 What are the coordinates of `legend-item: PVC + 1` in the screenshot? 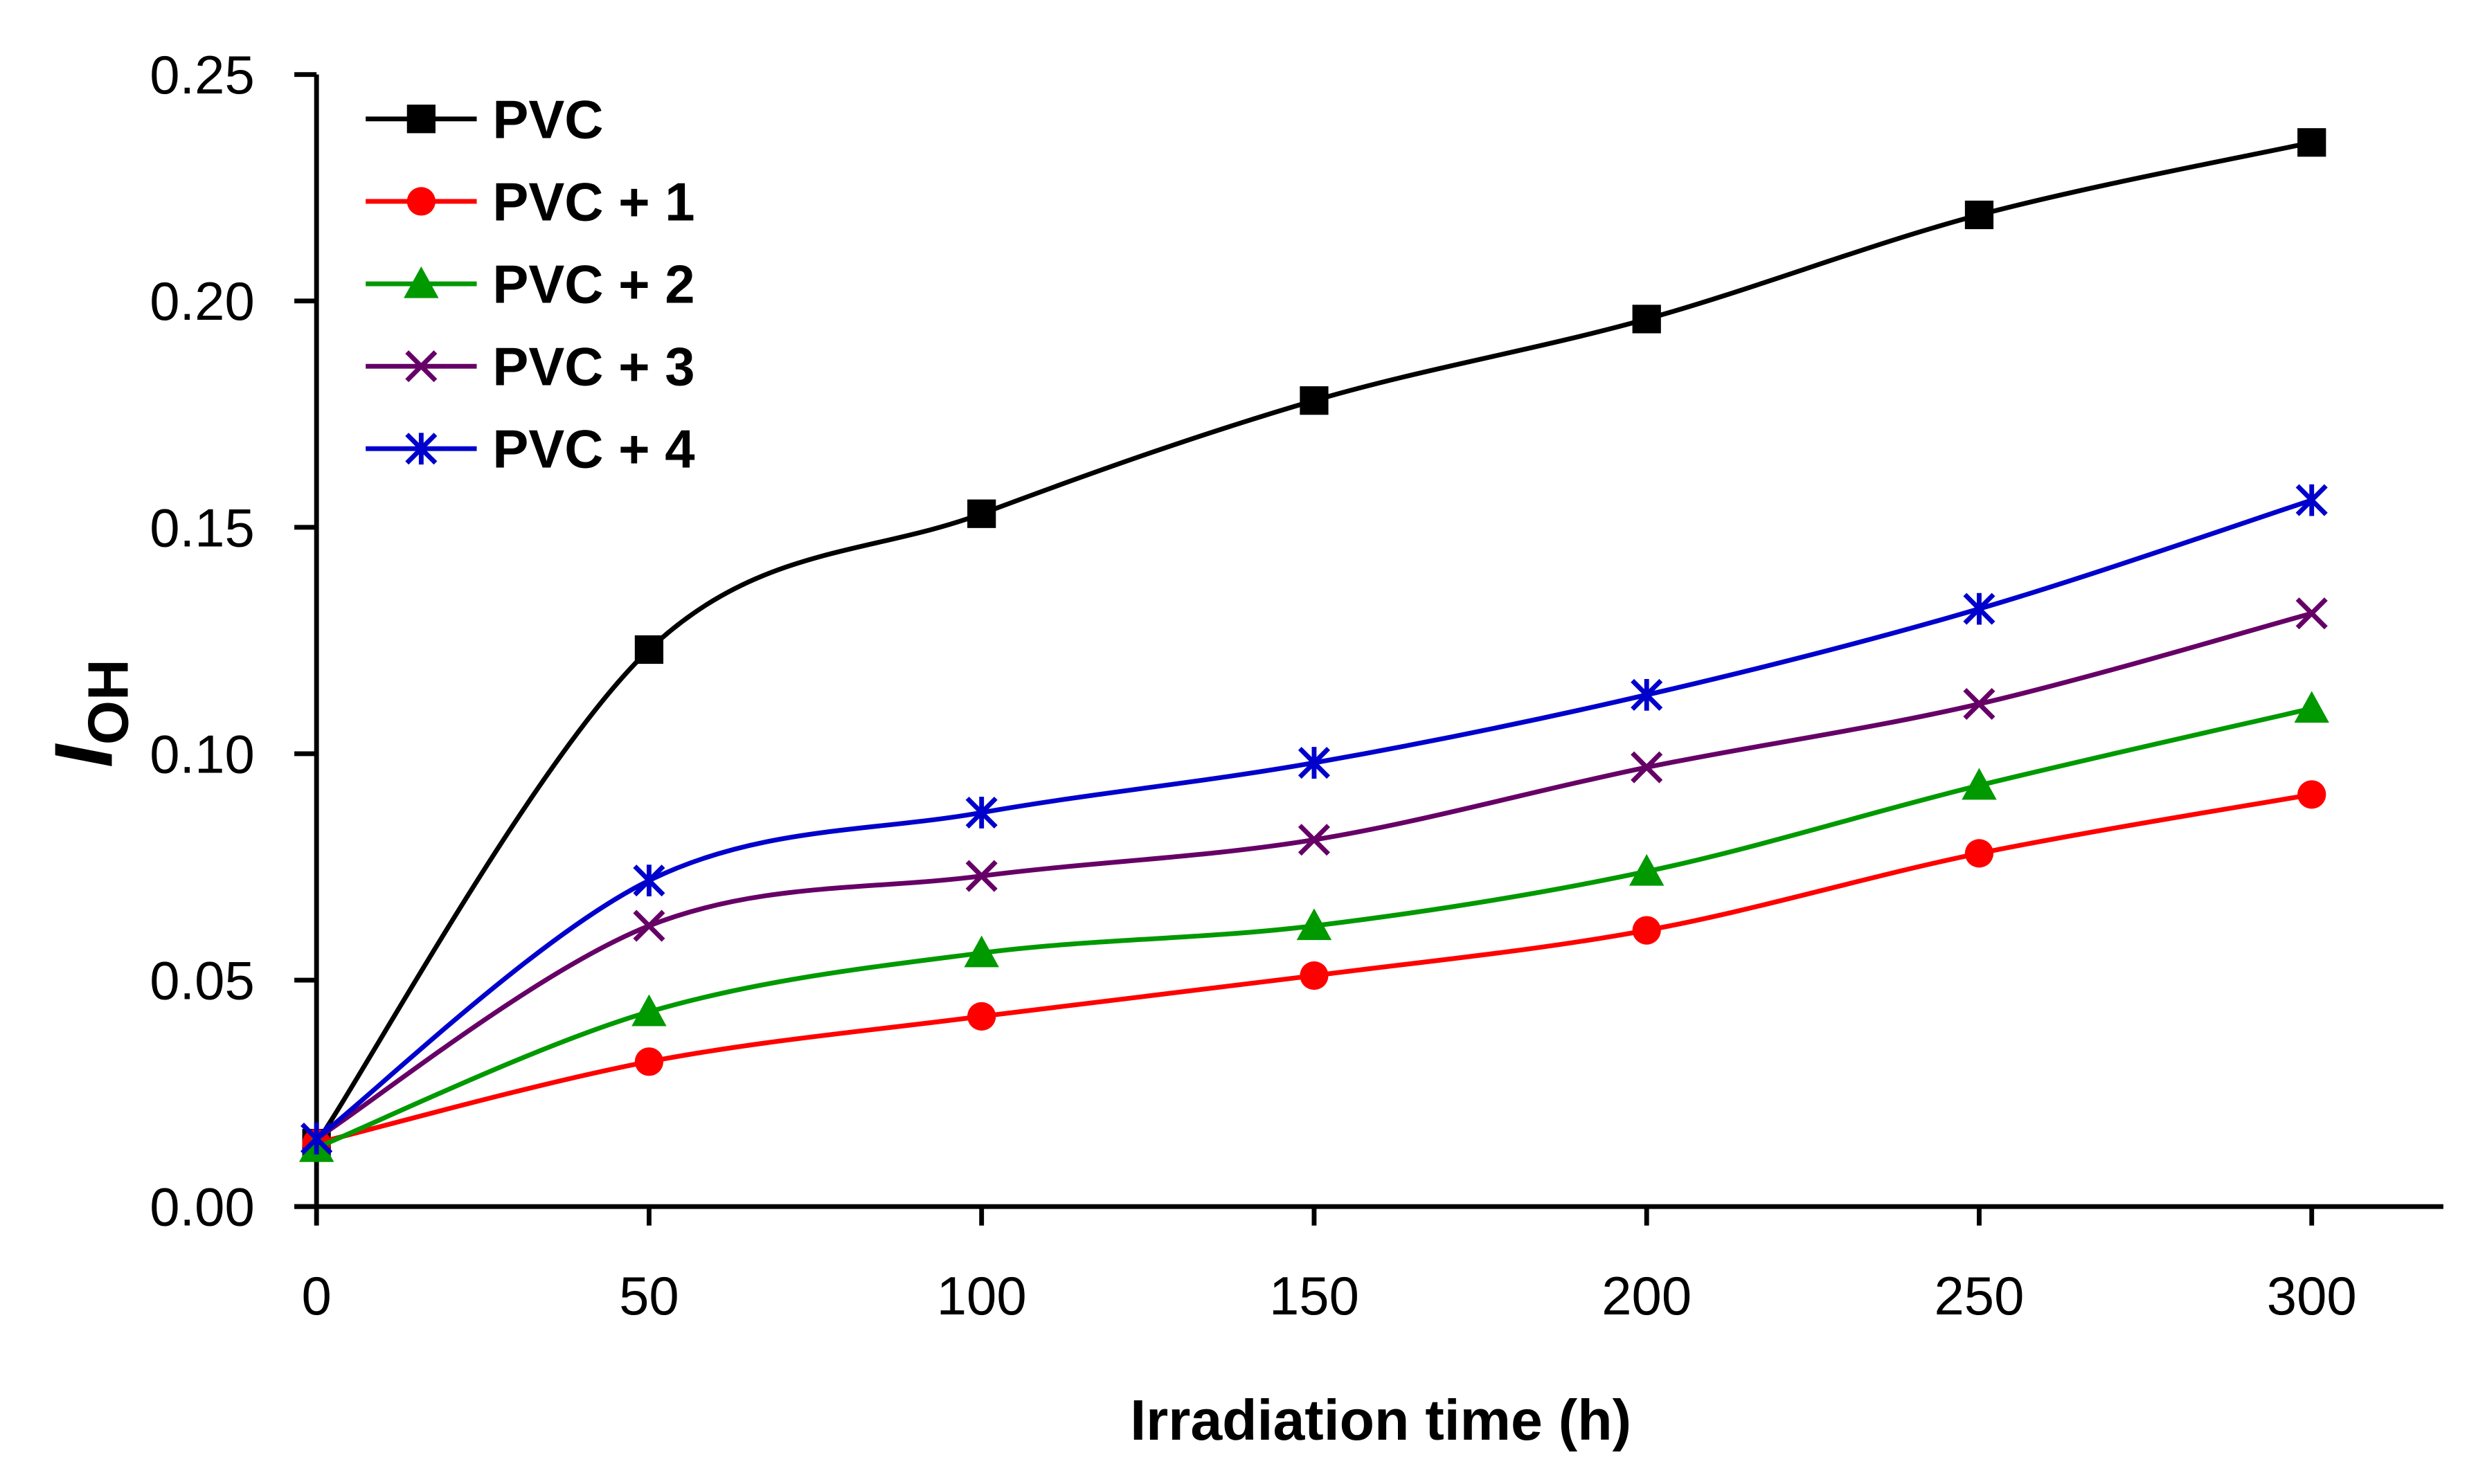 It's located at (530, 201).